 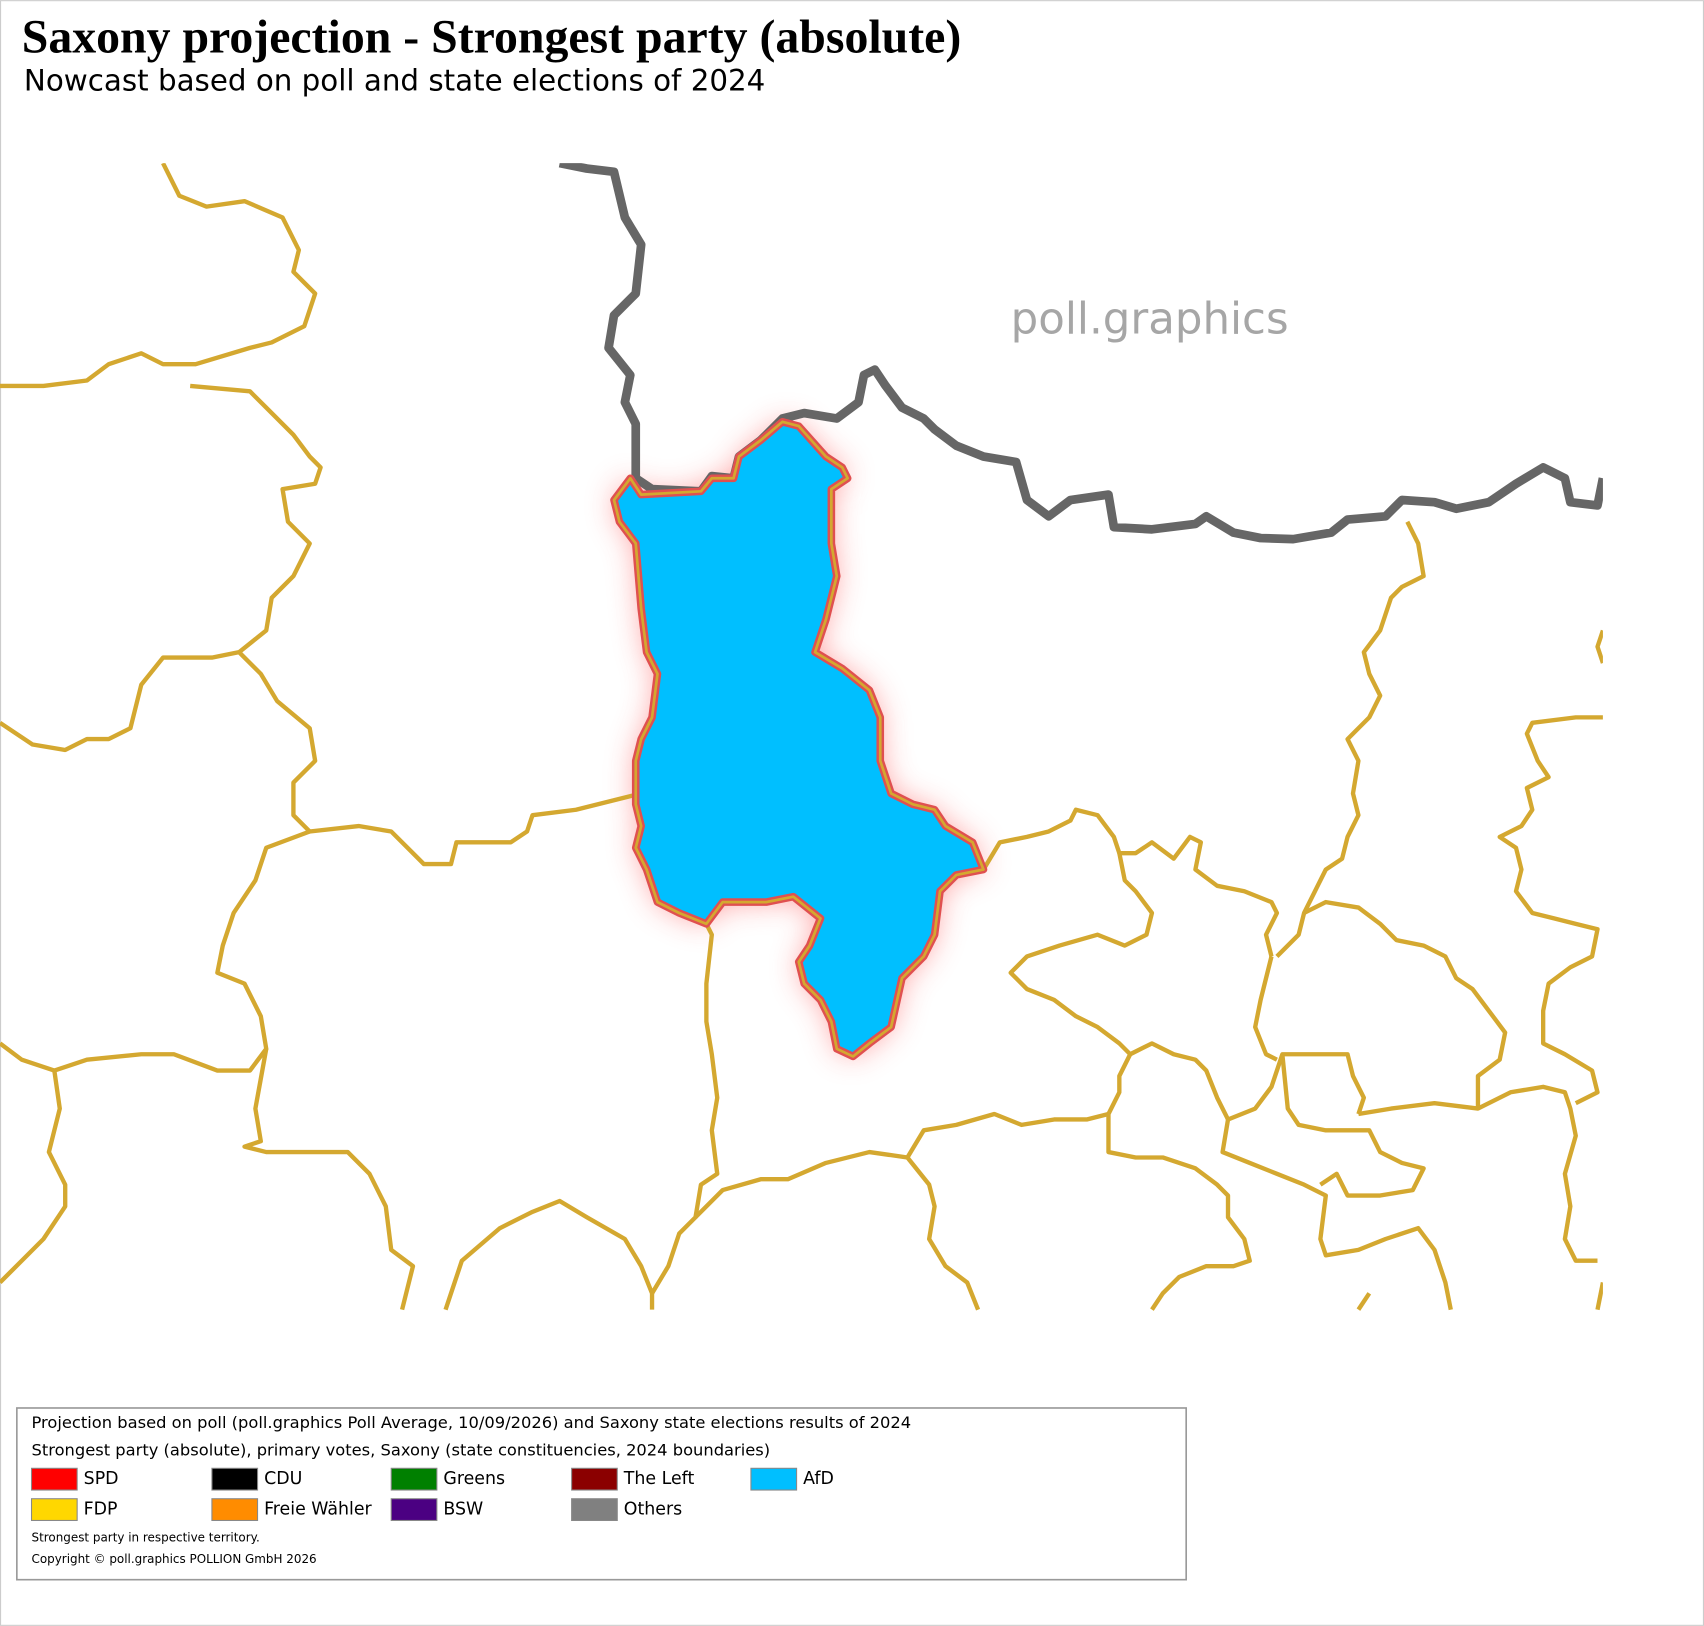 I want to click on legend-label: BSW, so click(x=463, y=1510).